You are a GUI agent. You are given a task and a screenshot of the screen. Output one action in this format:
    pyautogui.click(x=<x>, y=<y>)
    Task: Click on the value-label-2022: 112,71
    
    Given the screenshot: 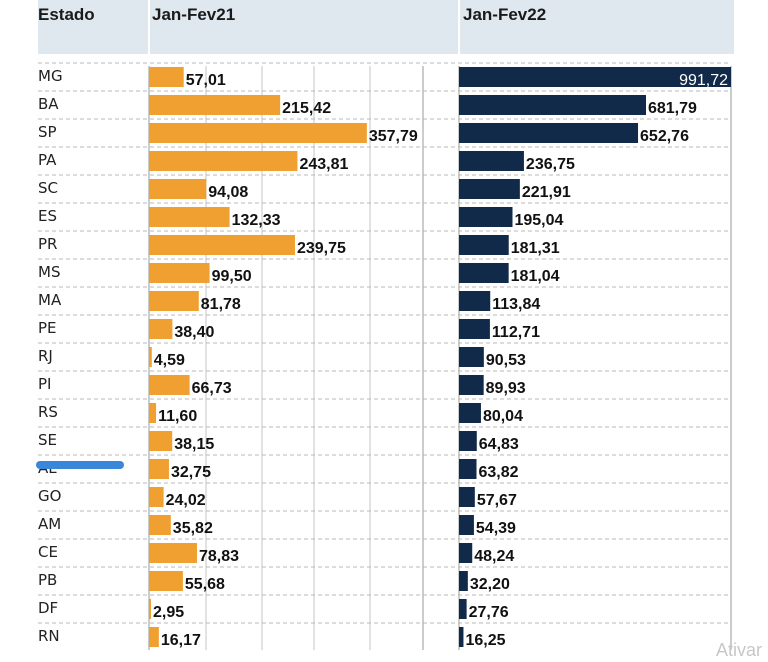 What is the action you would take?
    pyautogui.click(x=516, y=332)
    